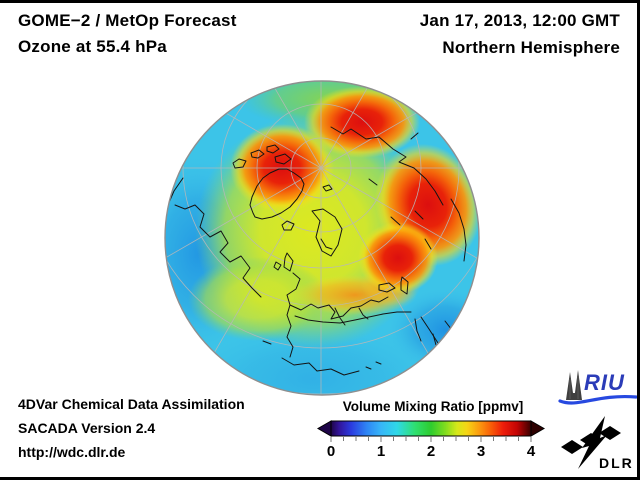 This screenshot has height=480, width=640. Describe the element at coordinates (431, 451) in the screenshot. I see `colorbar-tick-label-2: 2` at that location.